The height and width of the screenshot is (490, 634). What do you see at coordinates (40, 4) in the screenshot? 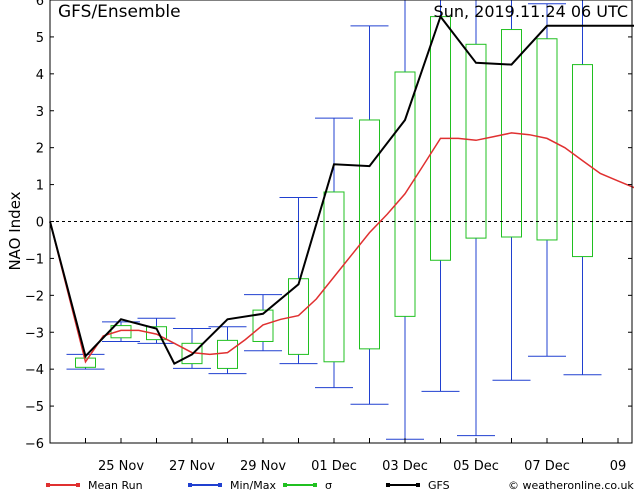
I see `y-tick-label: 6` at bounding box center [40, 4].